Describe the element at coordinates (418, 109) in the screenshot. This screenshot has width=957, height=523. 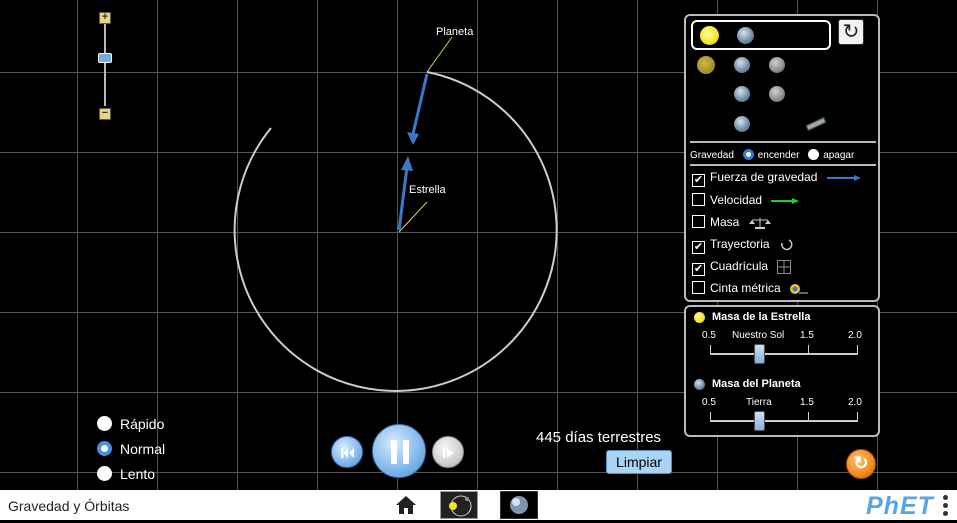
I see `planet-gravity-force-arrow` at that location.